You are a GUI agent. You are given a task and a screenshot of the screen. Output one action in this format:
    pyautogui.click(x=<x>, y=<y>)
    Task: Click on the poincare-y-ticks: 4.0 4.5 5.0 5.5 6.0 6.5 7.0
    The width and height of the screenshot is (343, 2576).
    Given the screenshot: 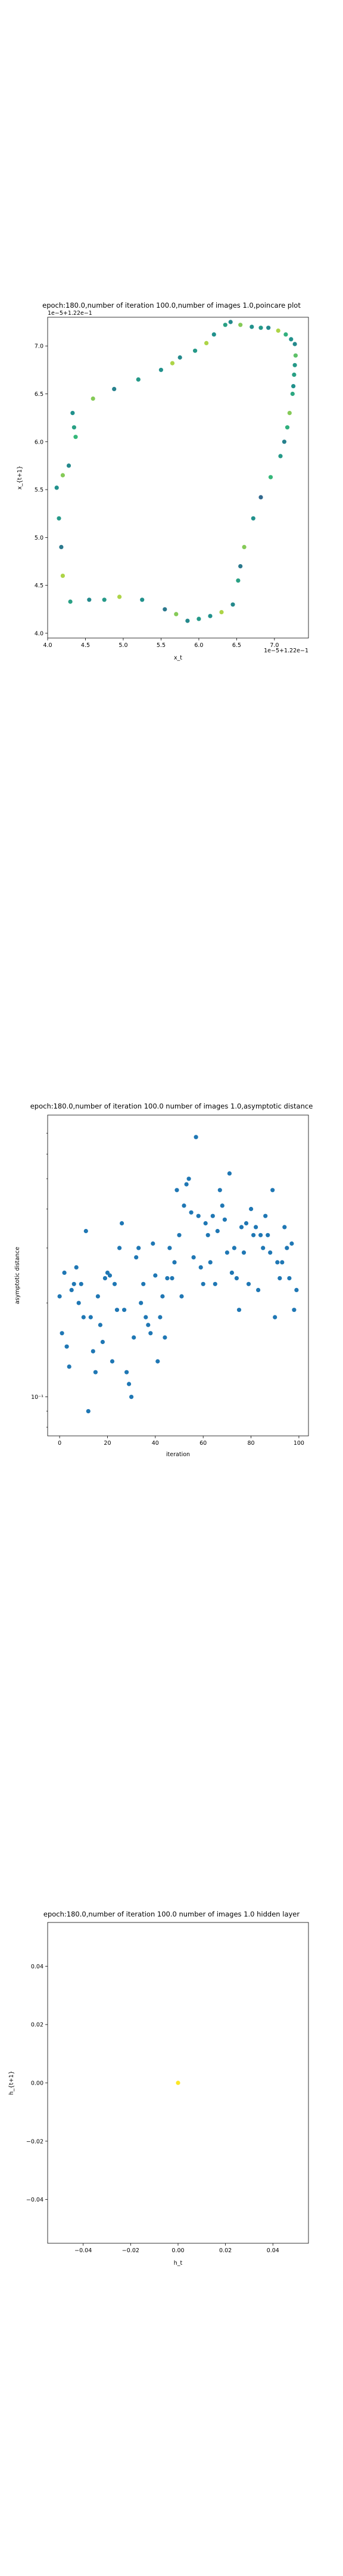 What is the action you would take?
    pyautogui.click(x=42, y=490)
    